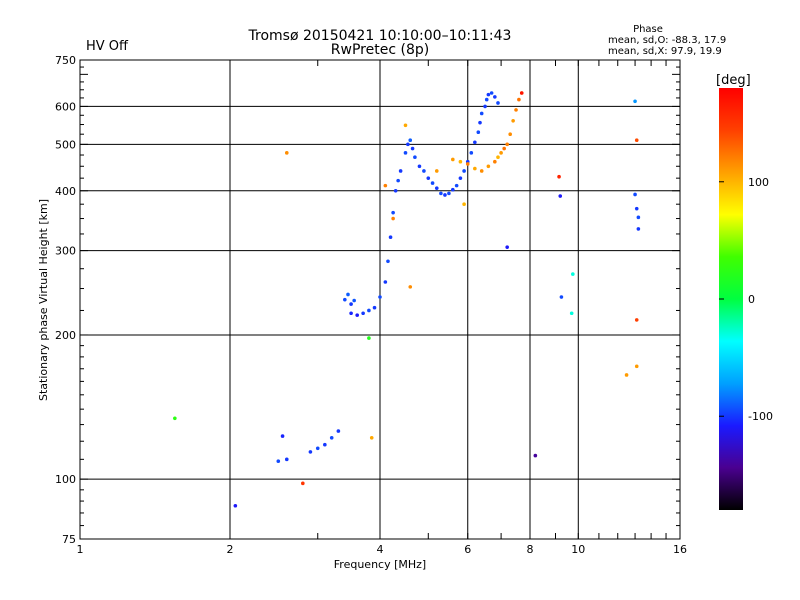 Image resolution: width=800 pixels, height=600 pixels. What do you see at coordinates (65, 144) in the screenshot?
I see `y-tick-label: 500` at bounding box center [65, 144].